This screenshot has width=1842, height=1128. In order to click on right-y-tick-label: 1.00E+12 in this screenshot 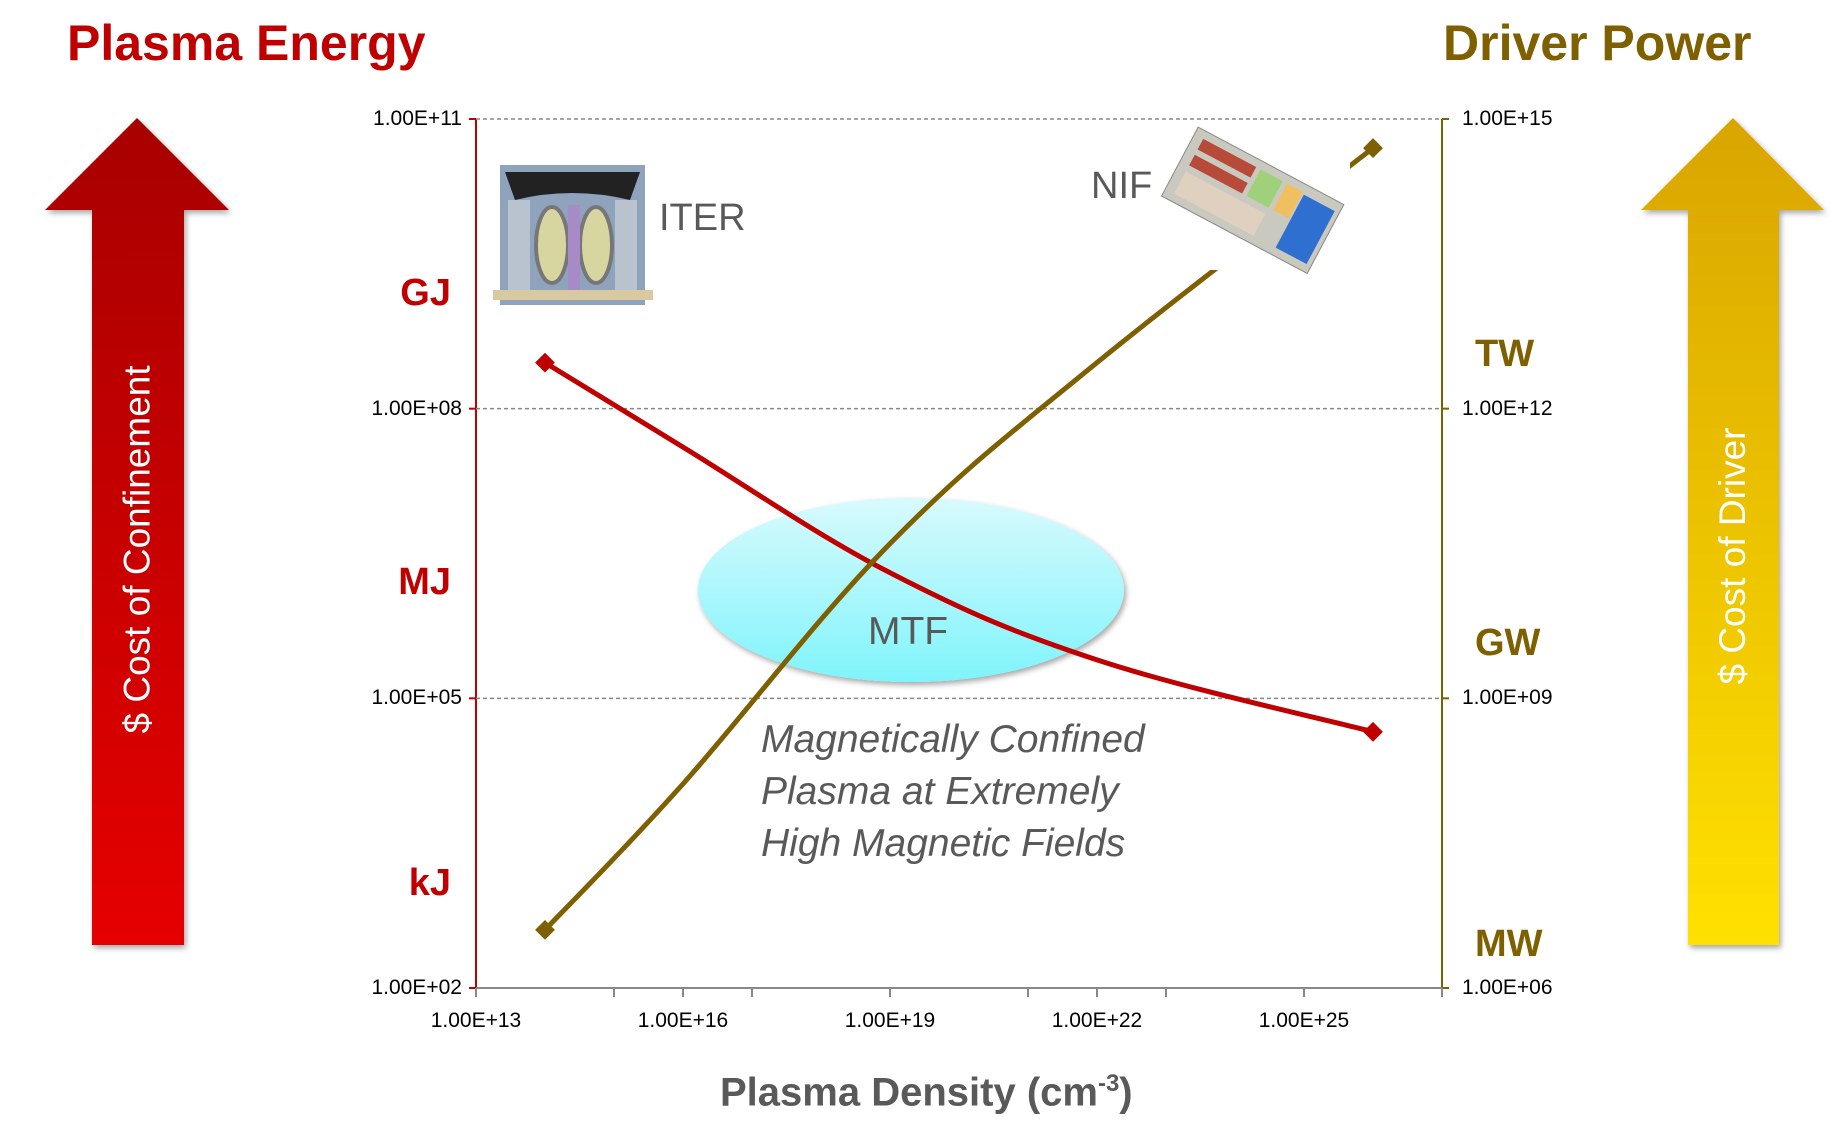, I will do `click(1507, 408)`.